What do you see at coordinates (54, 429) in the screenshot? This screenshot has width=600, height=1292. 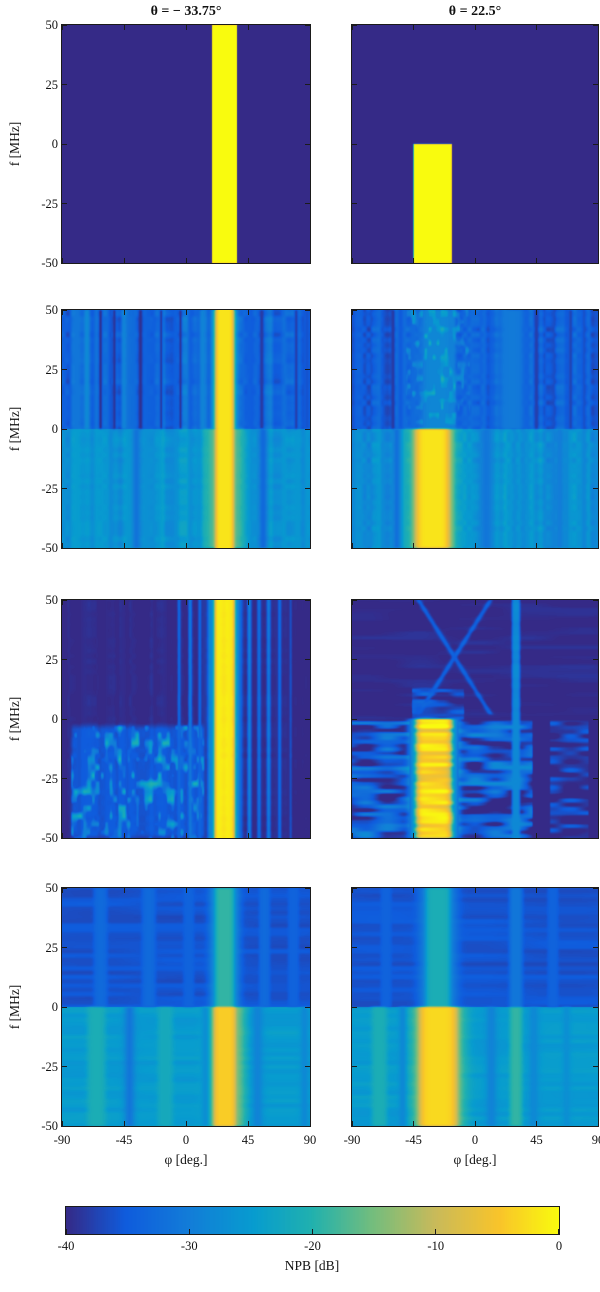 I see `y-tick-label: 0` at bounding box center [54, 429].